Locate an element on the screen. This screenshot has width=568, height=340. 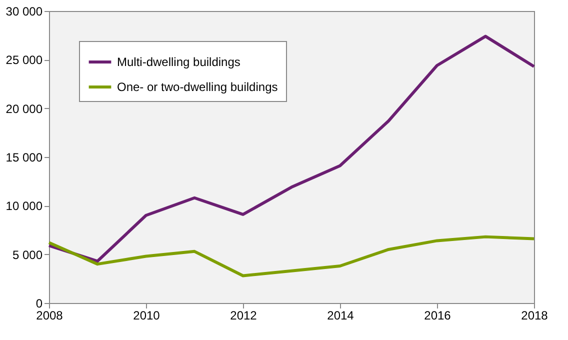
y-tick-label: 15 000 is located at coordinates (24, 157).